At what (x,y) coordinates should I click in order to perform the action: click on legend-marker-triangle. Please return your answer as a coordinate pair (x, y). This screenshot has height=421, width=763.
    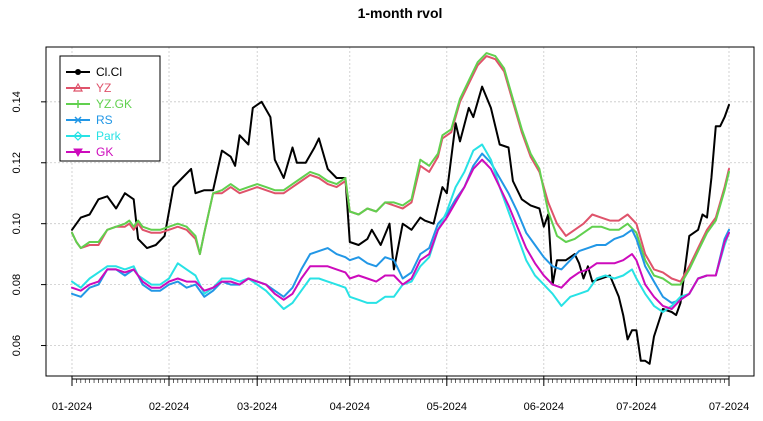
    Looking at the image, I should click on (78, 87).